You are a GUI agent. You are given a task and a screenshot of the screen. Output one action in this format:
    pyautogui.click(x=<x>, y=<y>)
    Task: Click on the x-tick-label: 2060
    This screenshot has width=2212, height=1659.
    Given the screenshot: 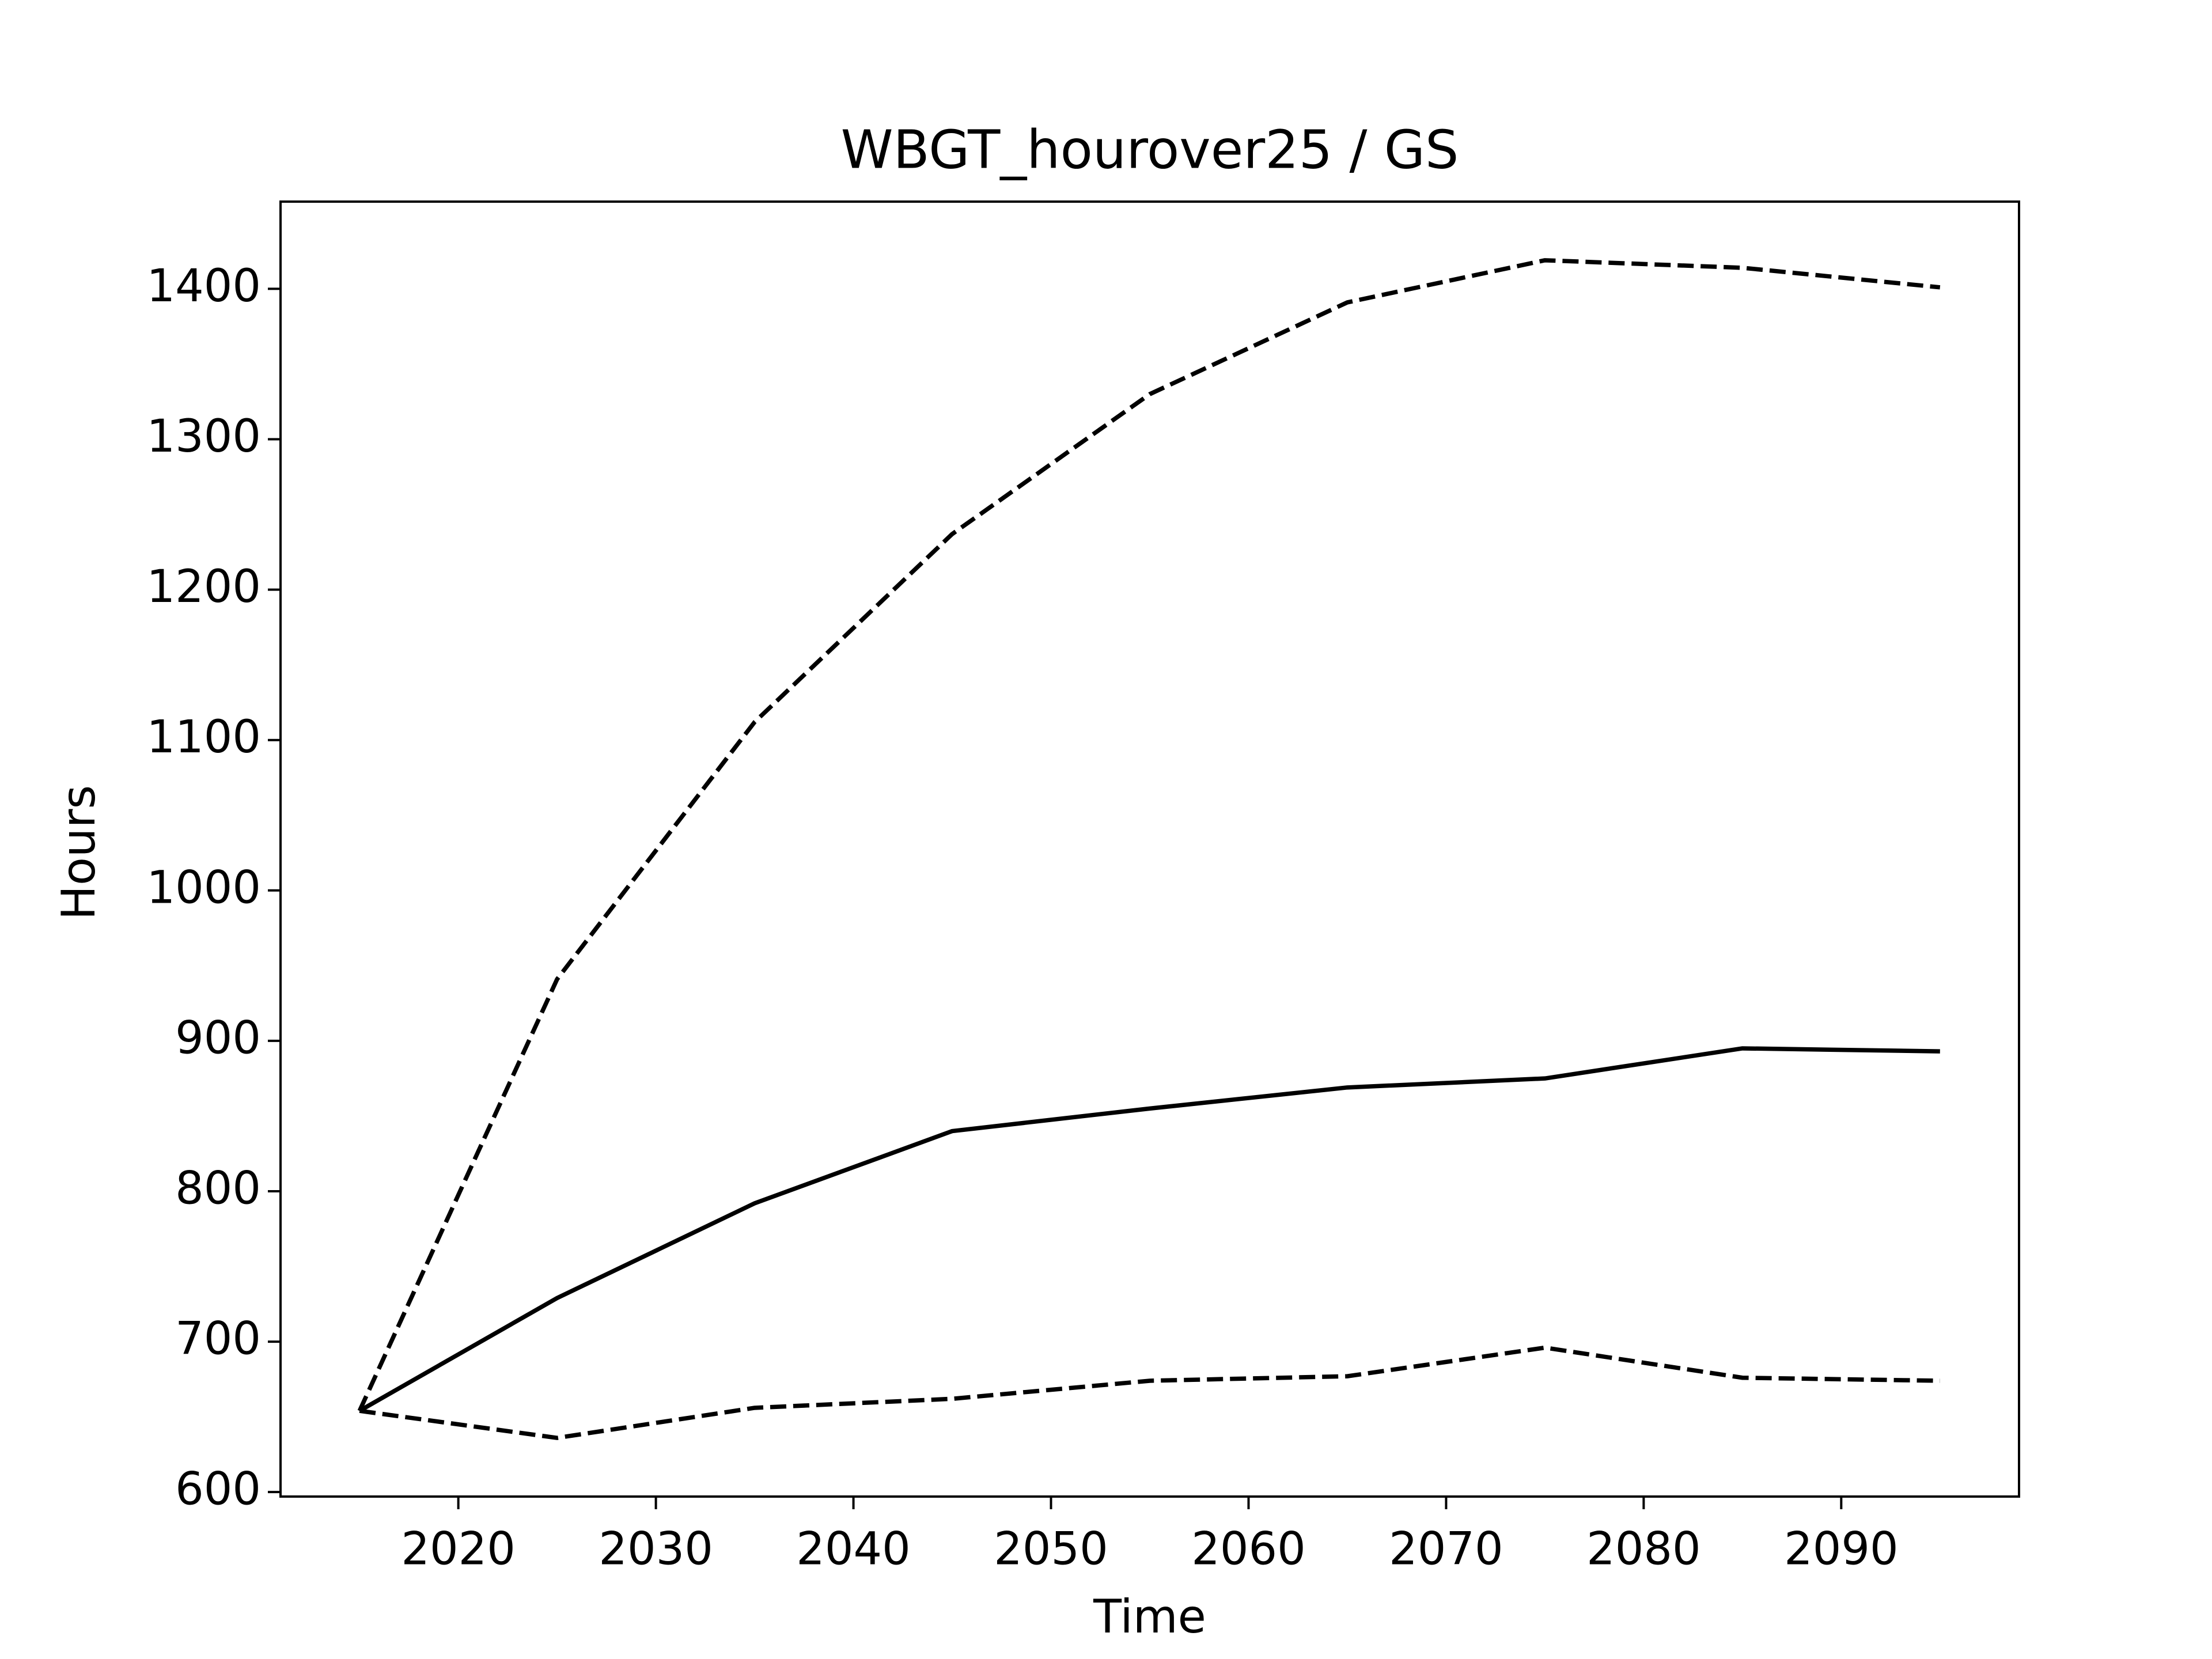 What is the action you would take?
    pyautogui.click(x=1248, y=1549)
    